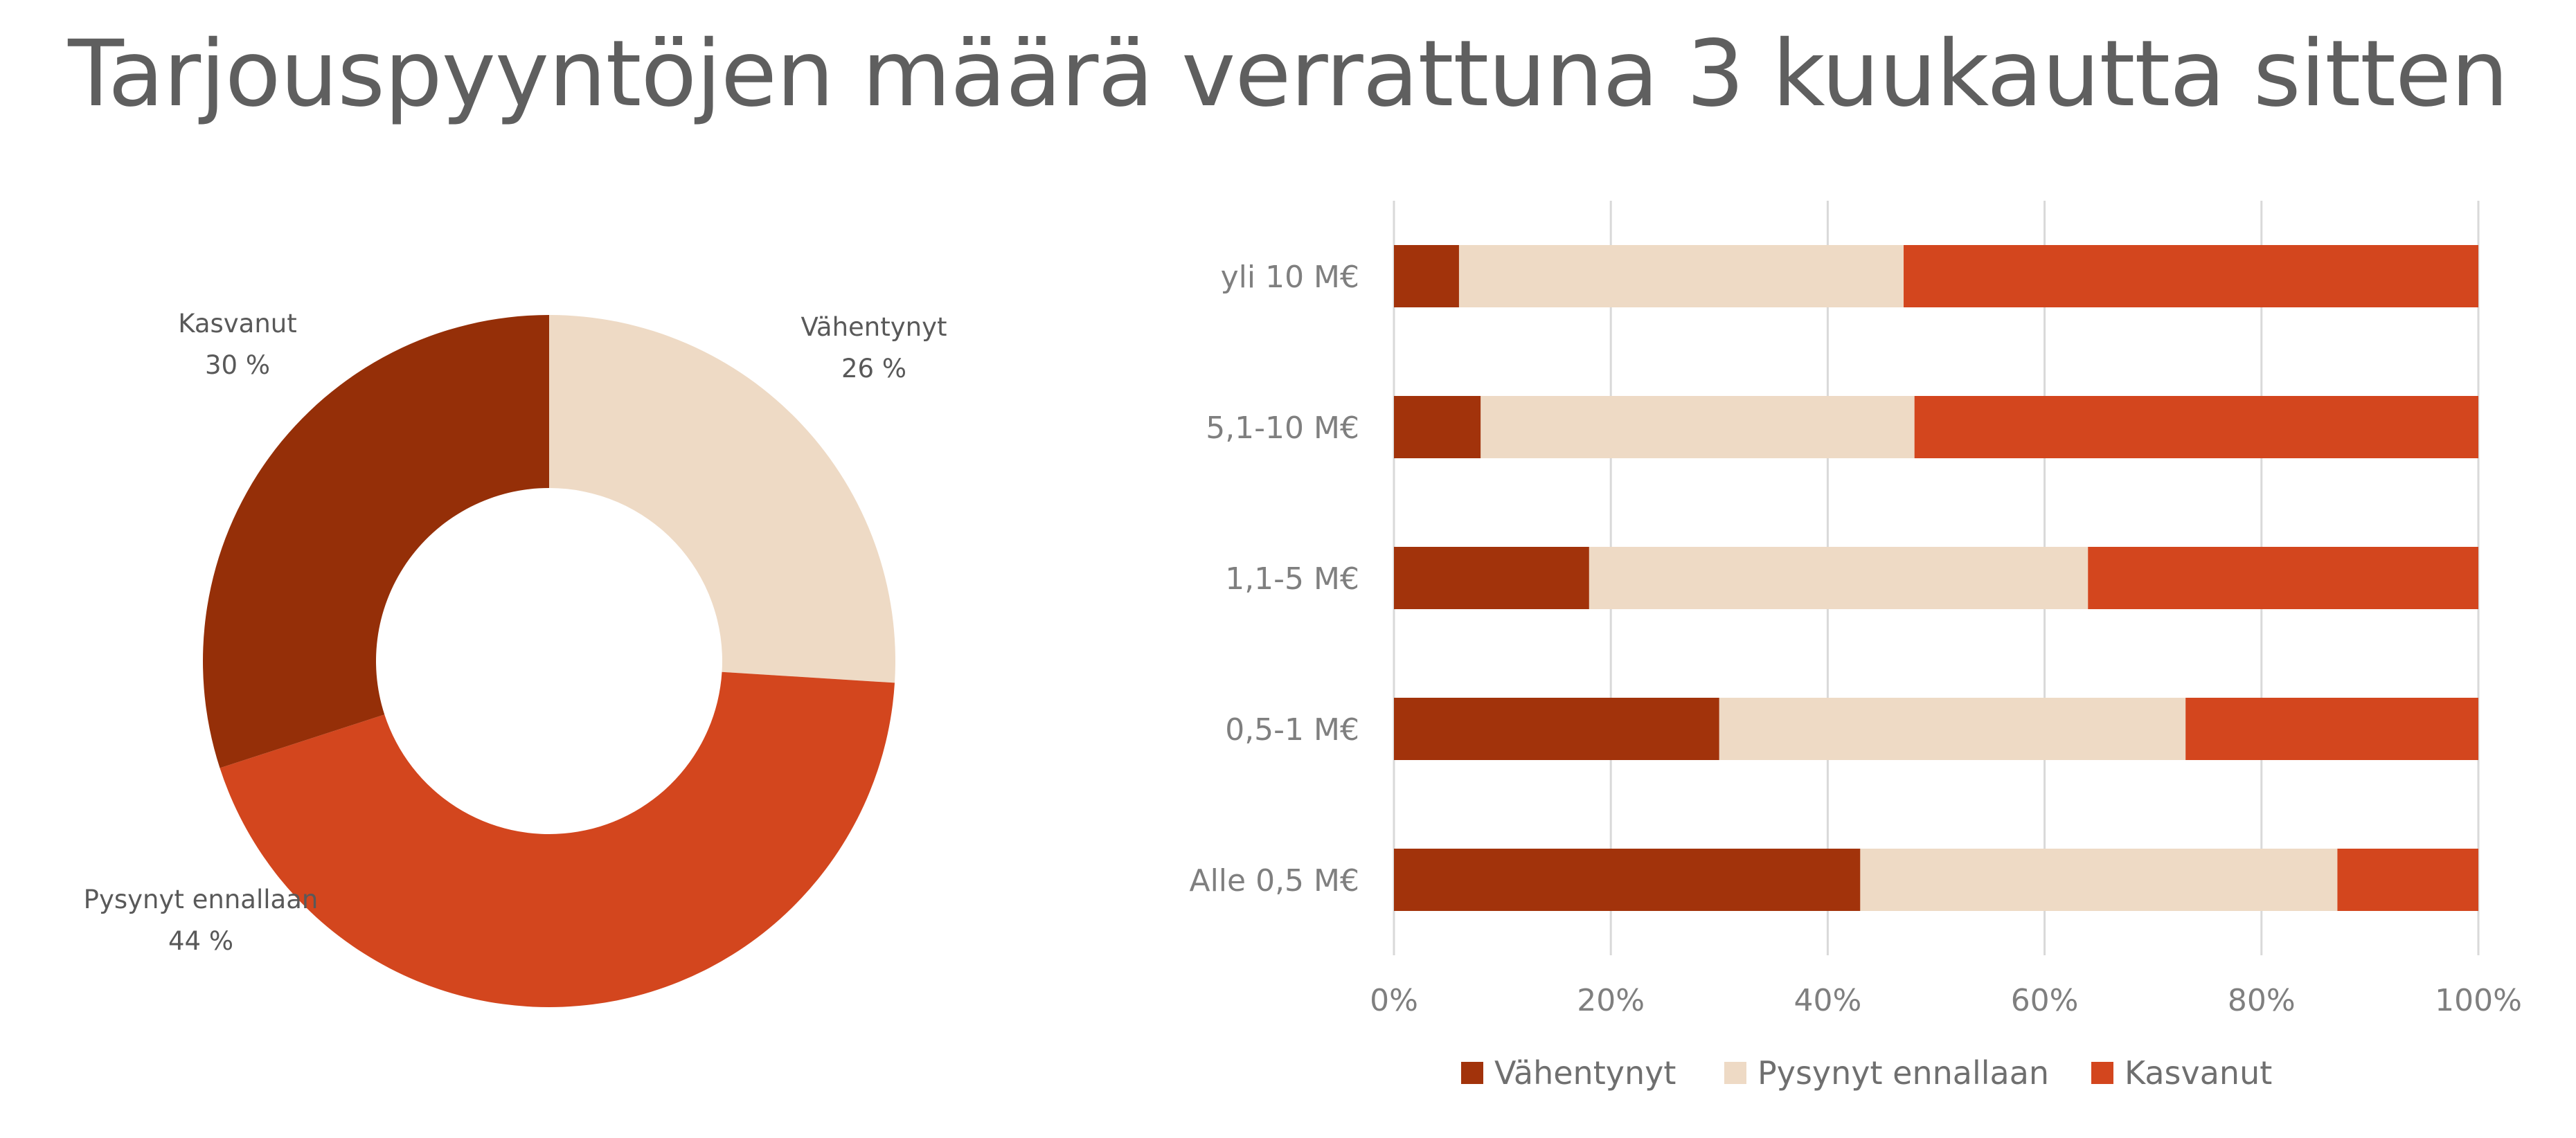  Describe the element at coordinates (1953, 729) in the screenshot. I see `bar-pysynyt-ennallaan-0-5-1-m` at that location.